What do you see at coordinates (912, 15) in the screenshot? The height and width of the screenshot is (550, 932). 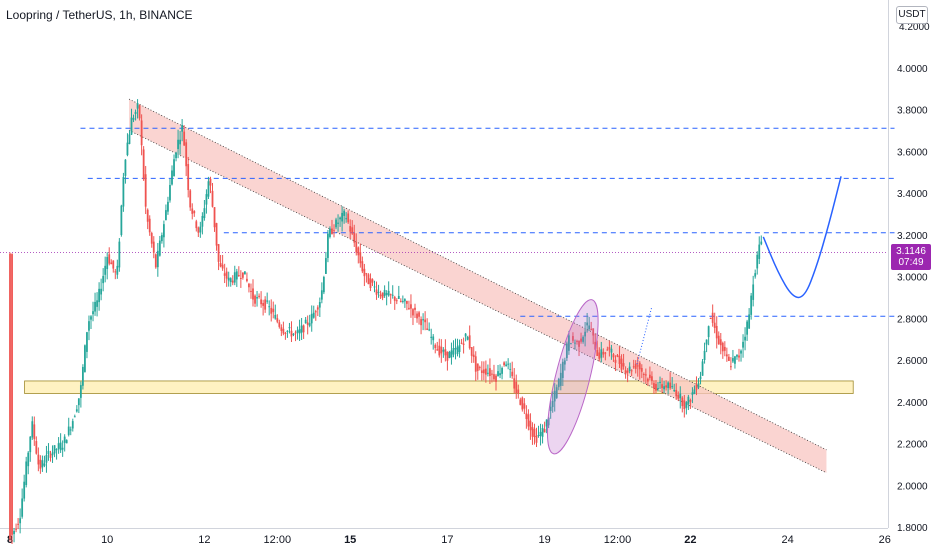 I see `currency-button: USDT` at bounding box center [912, 15].